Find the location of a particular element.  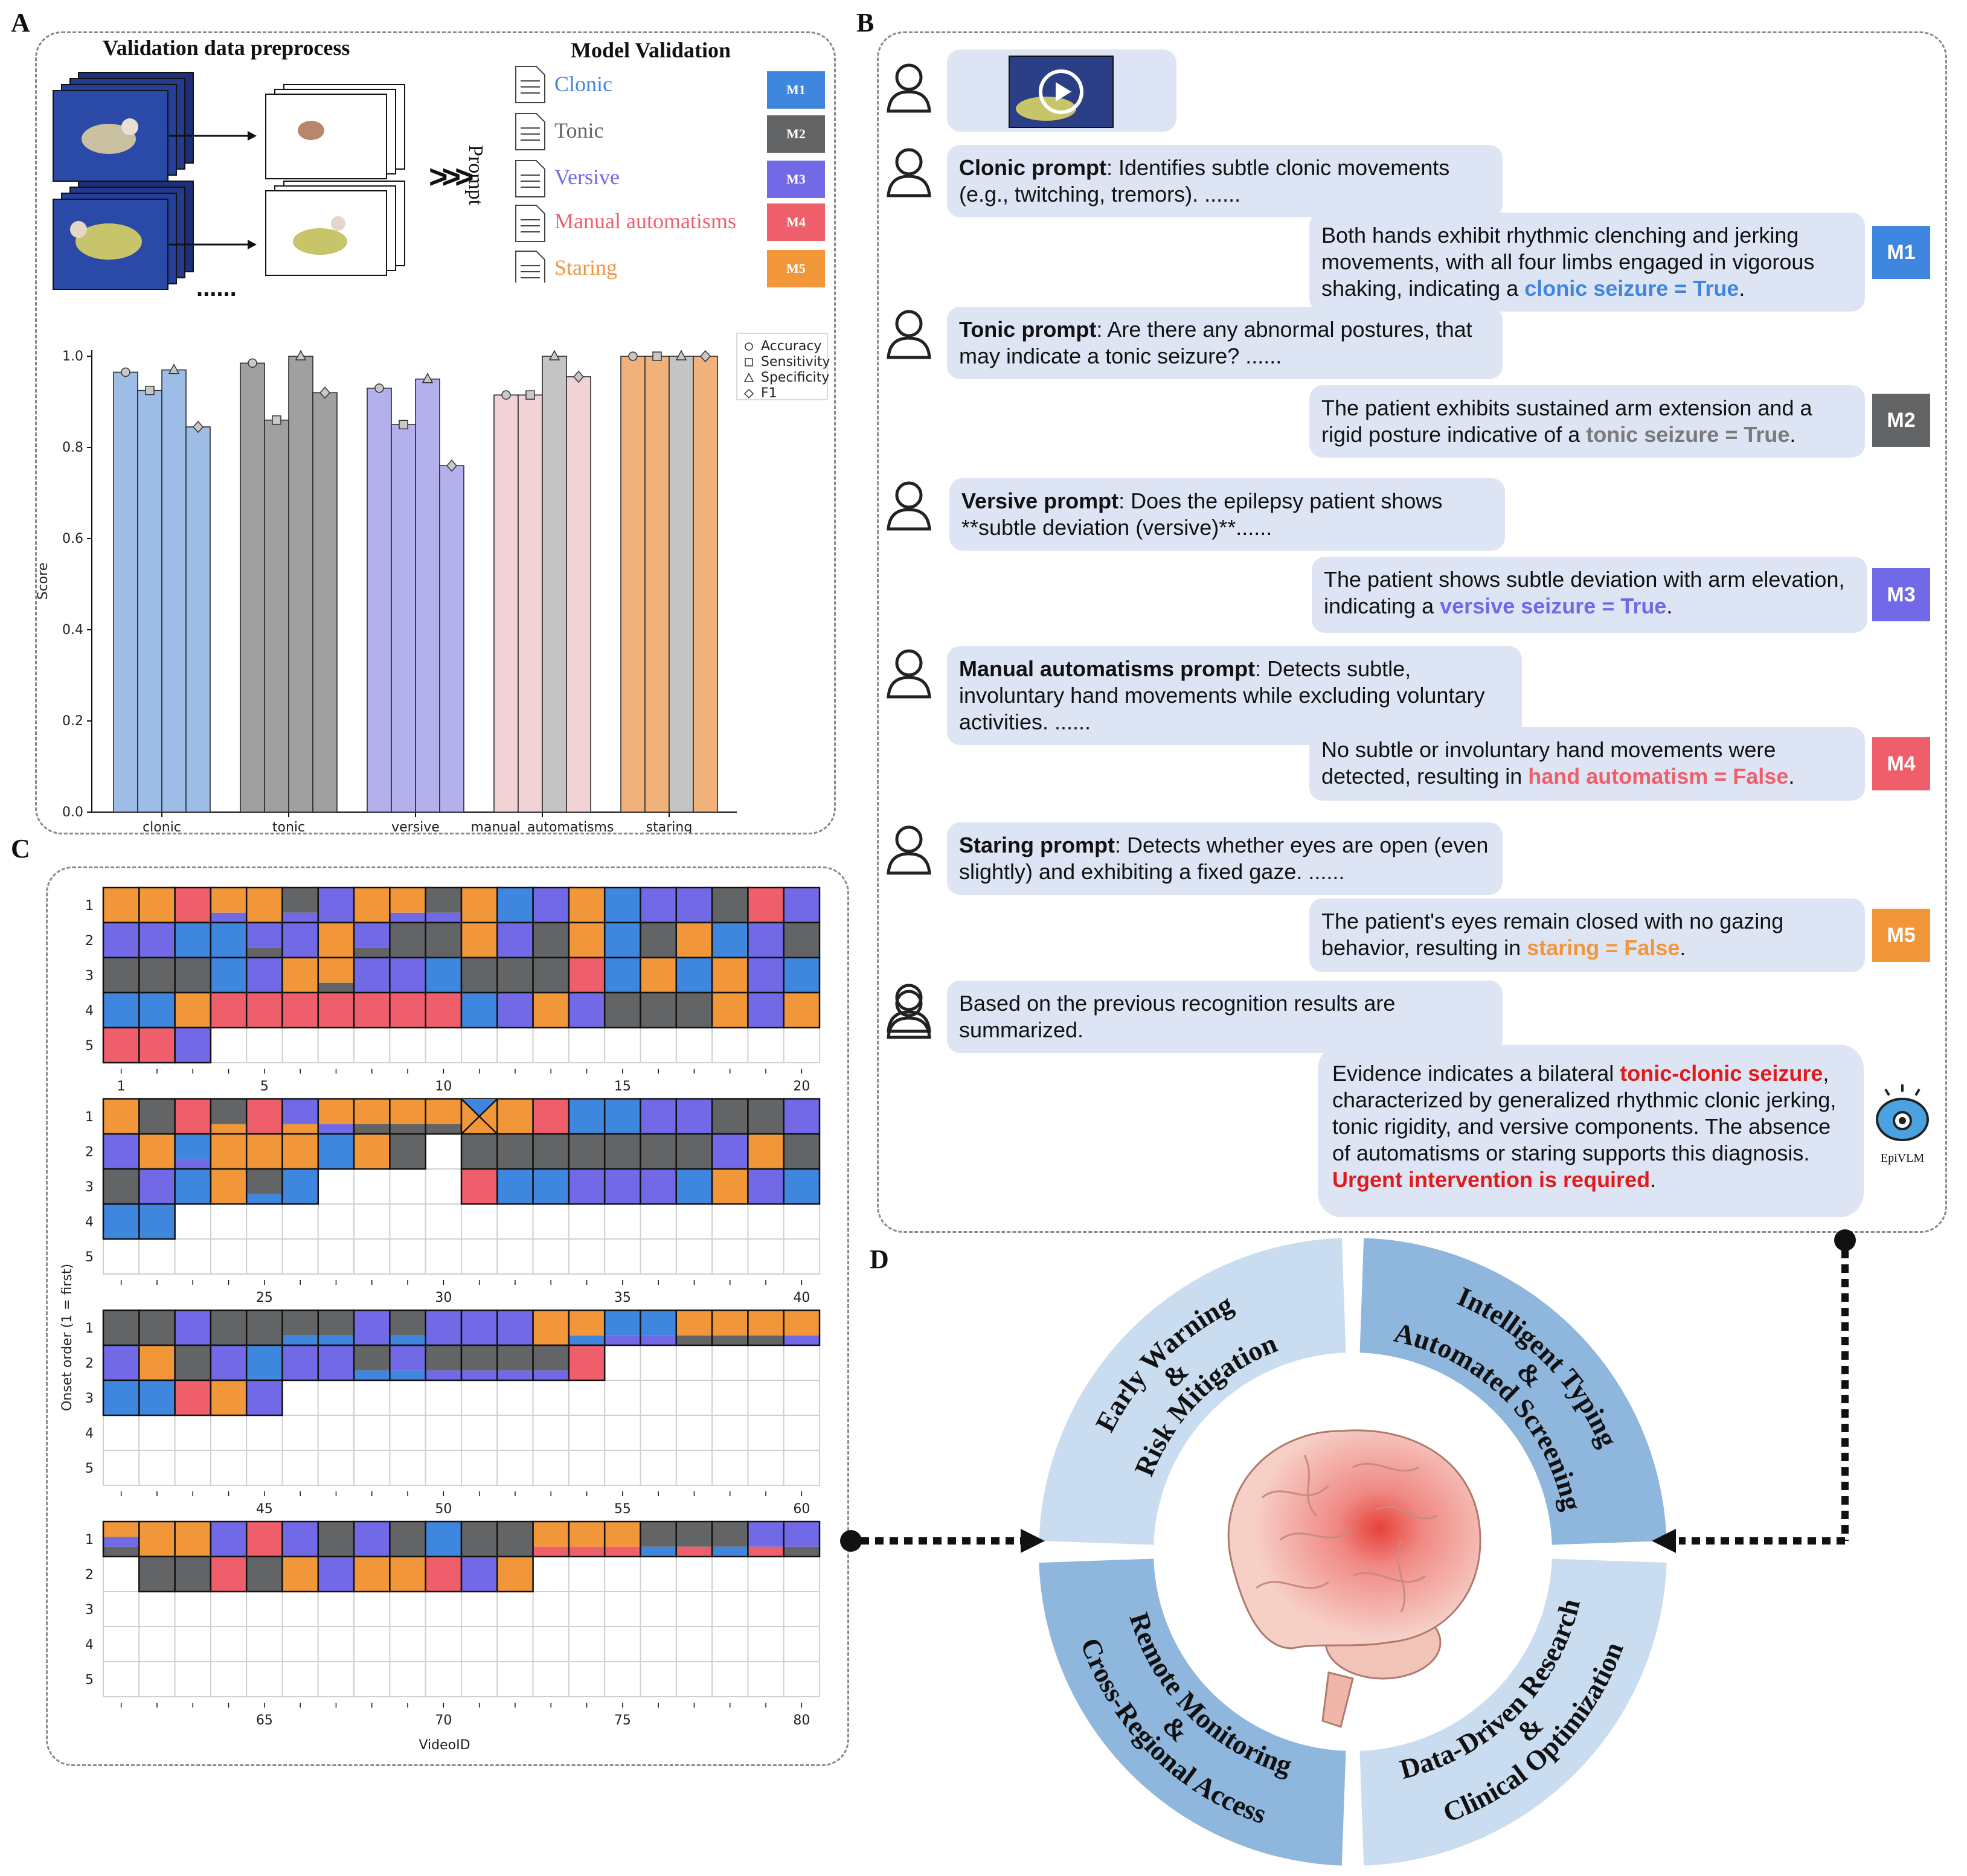

y-tick-label: 0.2 is located at coordinates (72, 721).